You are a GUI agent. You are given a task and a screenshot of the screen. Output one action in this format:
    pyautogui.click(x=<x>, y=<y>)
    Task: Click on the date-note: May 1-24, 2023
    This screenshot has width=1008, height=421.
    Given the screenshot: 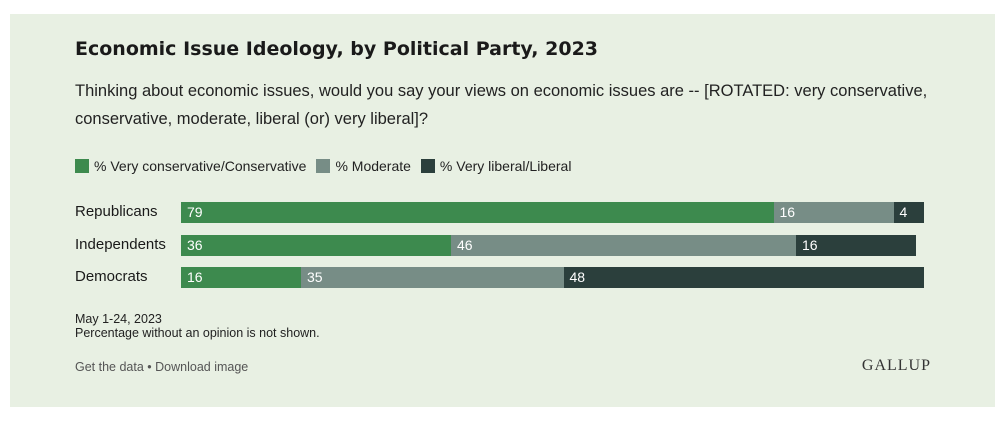 What is the action you would take?
    pyautogui.click(x=118, y=319)
    